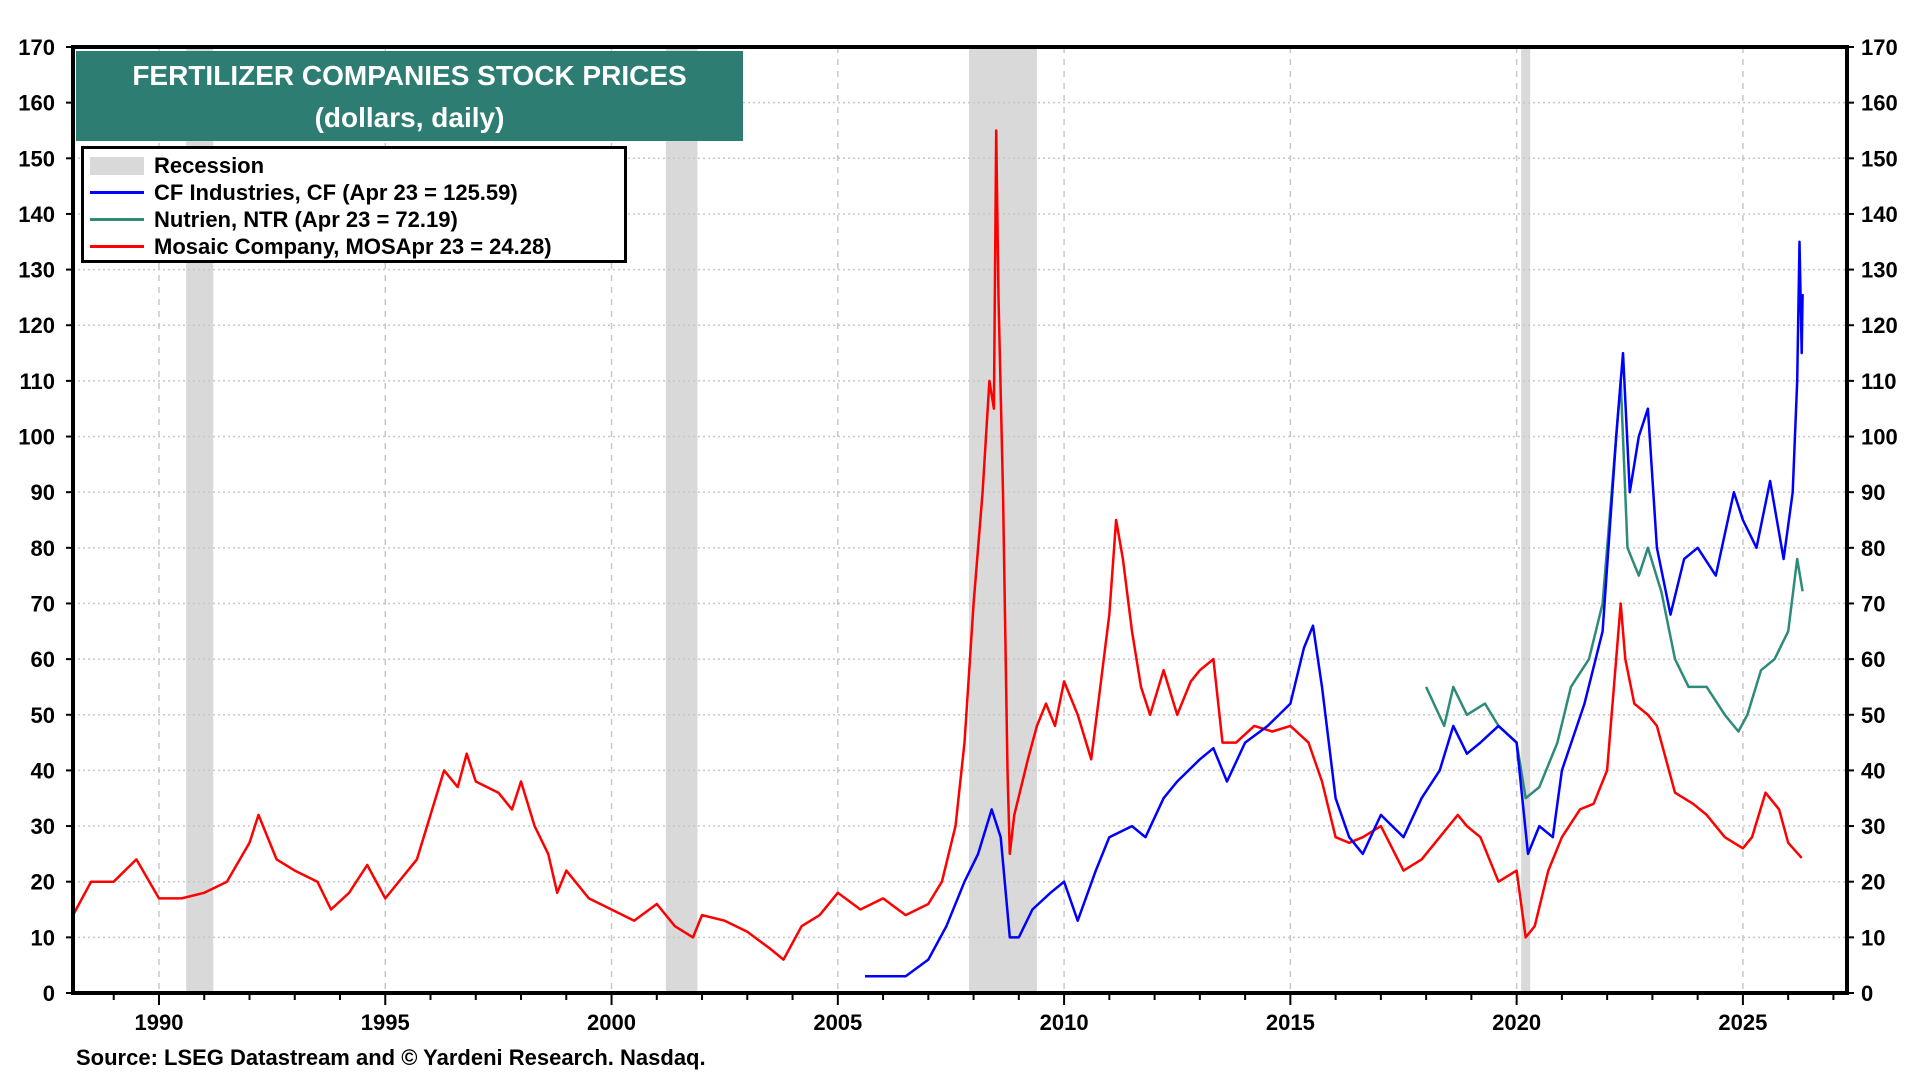 This screenshot has height=1080, width=1920. Describe the element at coordinates (36, 47) in the screenshot. I see `y-tick-label: 170` at that location.